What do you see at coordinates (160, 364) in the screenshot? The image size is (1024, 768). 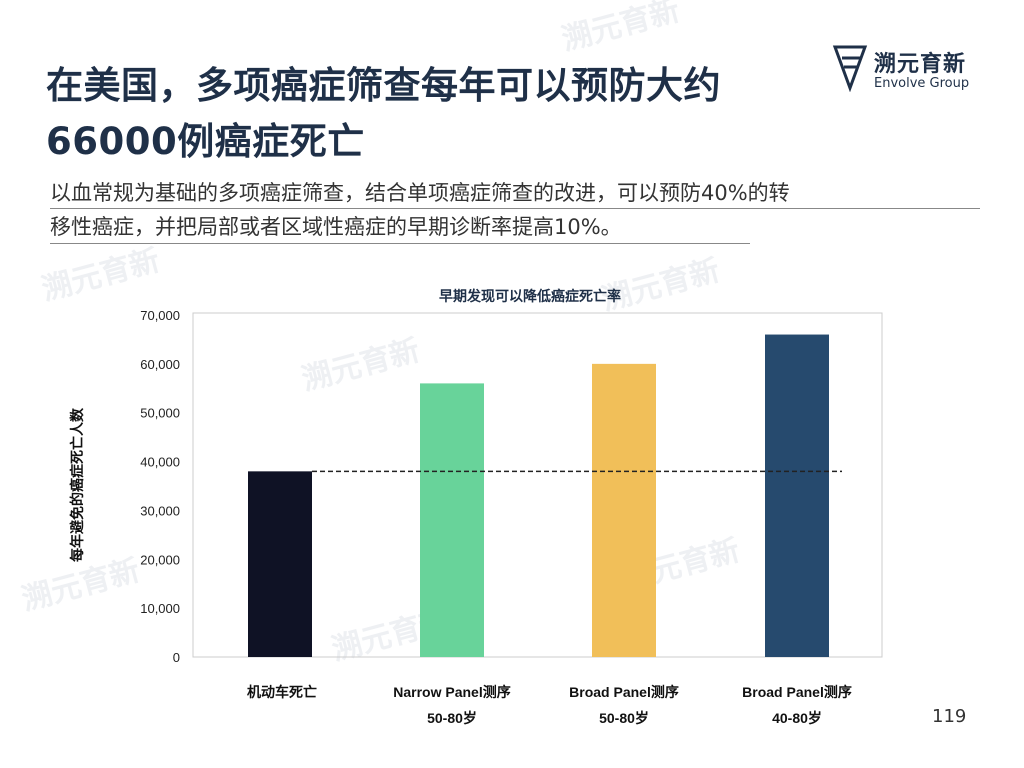 I see `y-tick-label: 60,000` at bounding box center [160, 364].